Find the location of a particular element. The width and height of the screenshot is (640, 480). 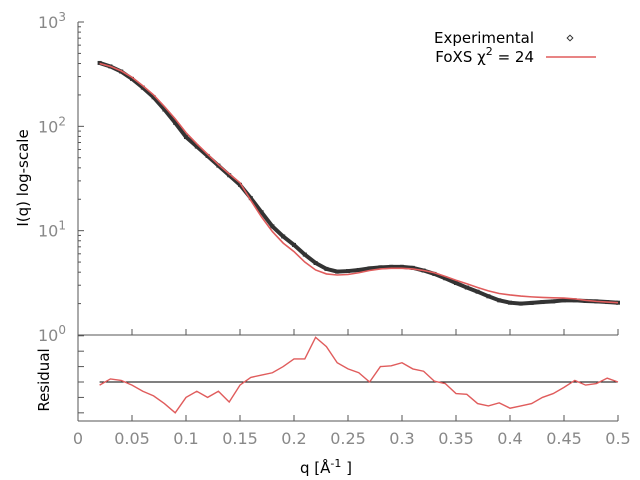

y-tick-label: 10³ is located at coordinates (52, 21).